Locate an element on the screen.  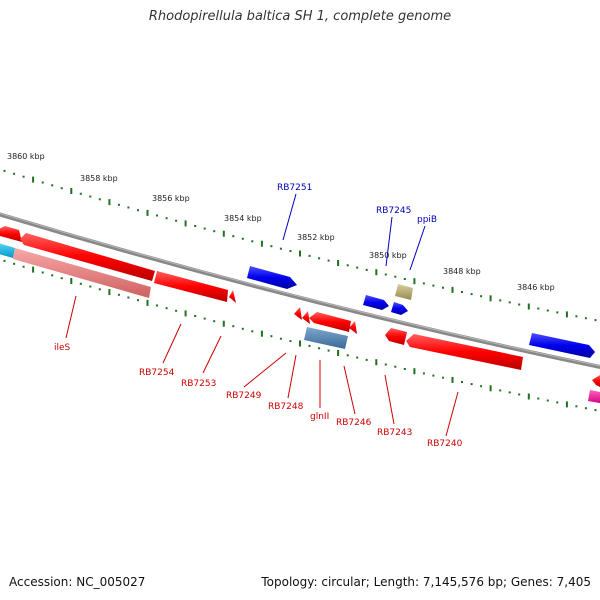
gene-label: RB7254 is located at coordinates (157, 373).